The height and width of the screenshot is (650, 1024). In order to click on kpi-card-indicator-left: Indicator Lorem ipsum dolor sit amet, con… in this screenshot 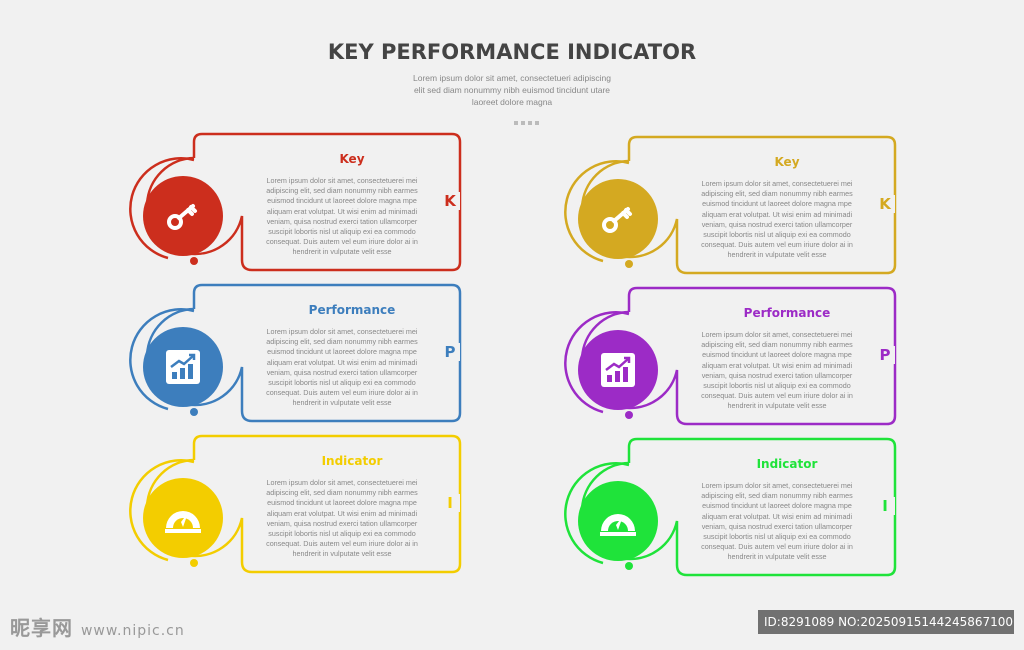, I will do `click(295, 503)`.